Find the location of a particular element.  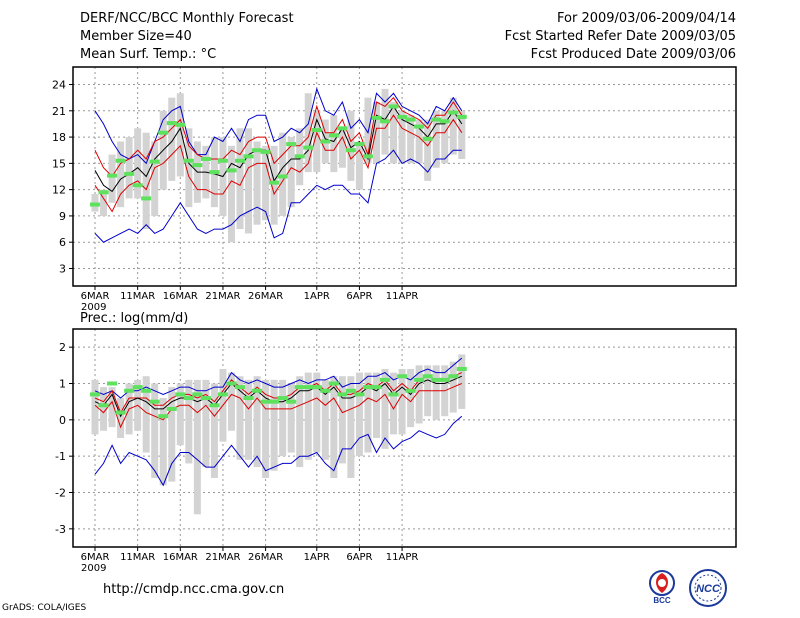

website-url: http://cmdp.ncc.cma.gov.cn is located at coordinates (194, 589).